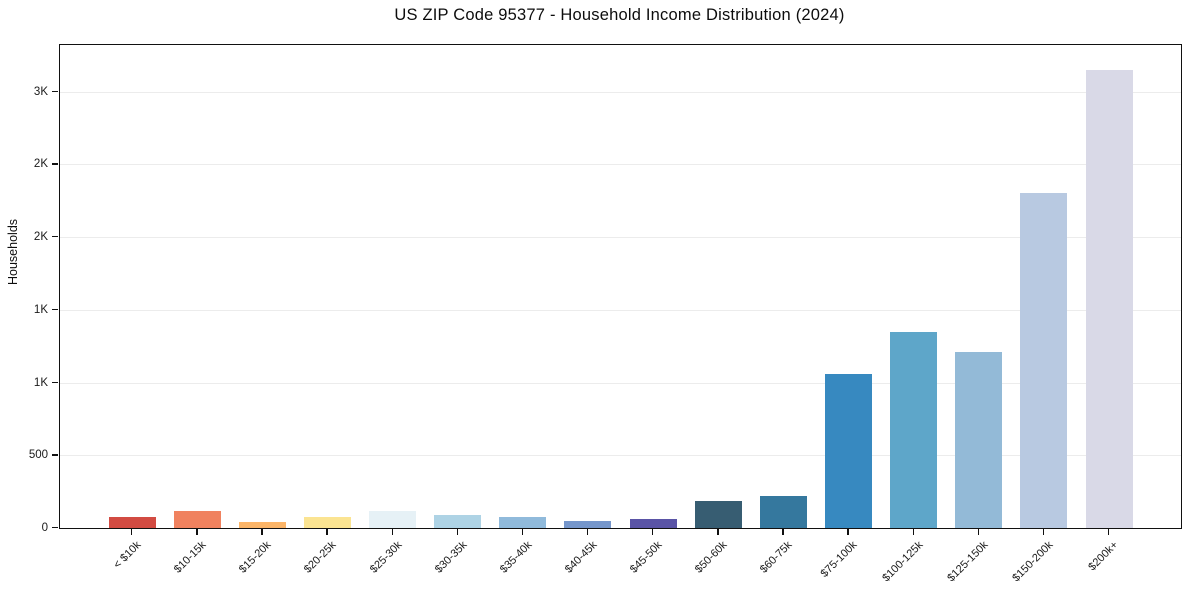  Describe the element at coordinates (979, 439) in the screenshot. I see `bar-125-150k` at that location.